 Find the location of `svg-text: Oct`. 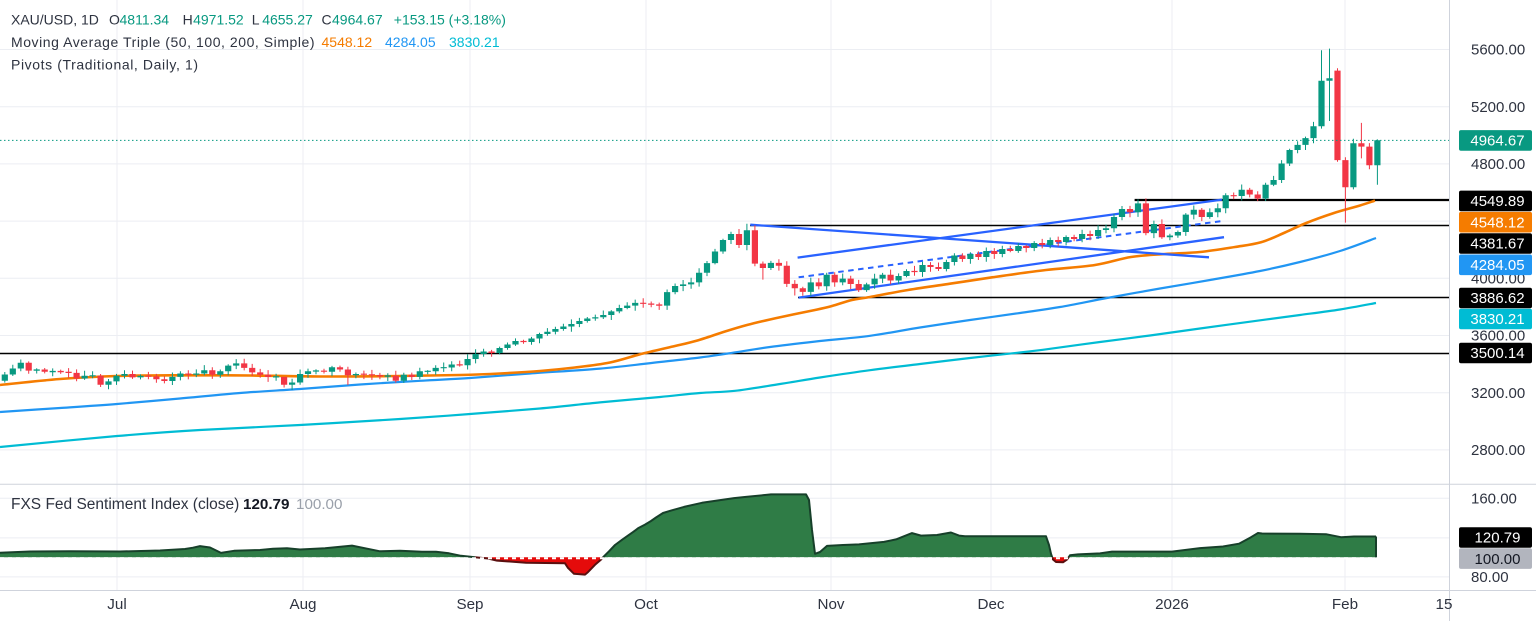

svg-text: Oct is located at coordinates (646, 604).